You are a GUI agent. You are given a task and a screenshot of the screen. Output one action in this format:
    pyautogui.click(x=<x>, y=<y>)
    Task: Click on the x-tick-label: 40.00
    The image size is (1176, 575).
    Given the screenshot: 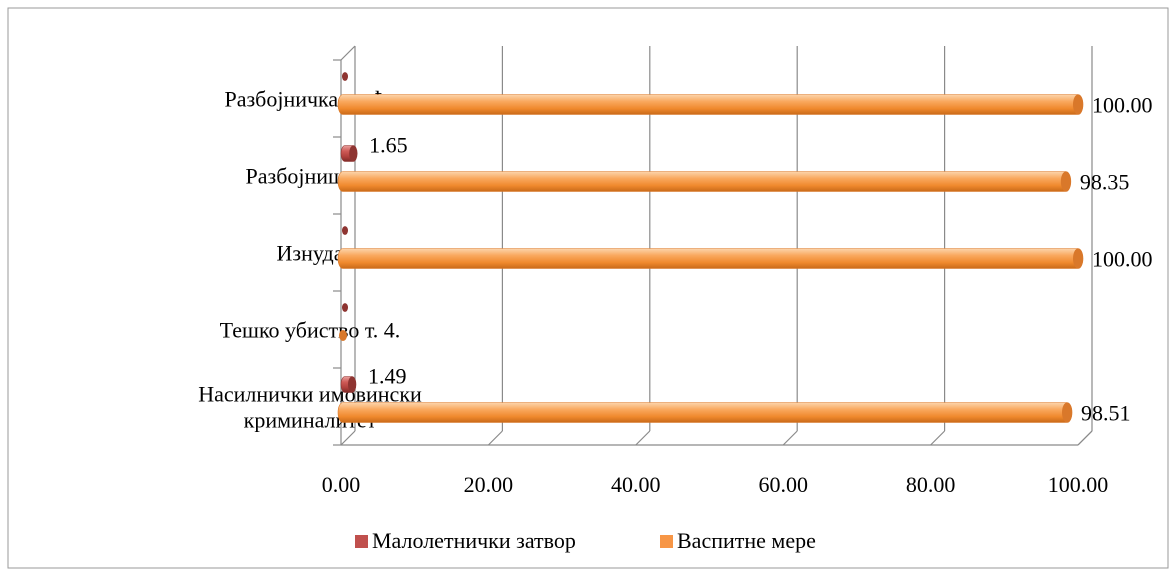 What is the action you would take?
    pyautogui.click(x=636, y=484)
    